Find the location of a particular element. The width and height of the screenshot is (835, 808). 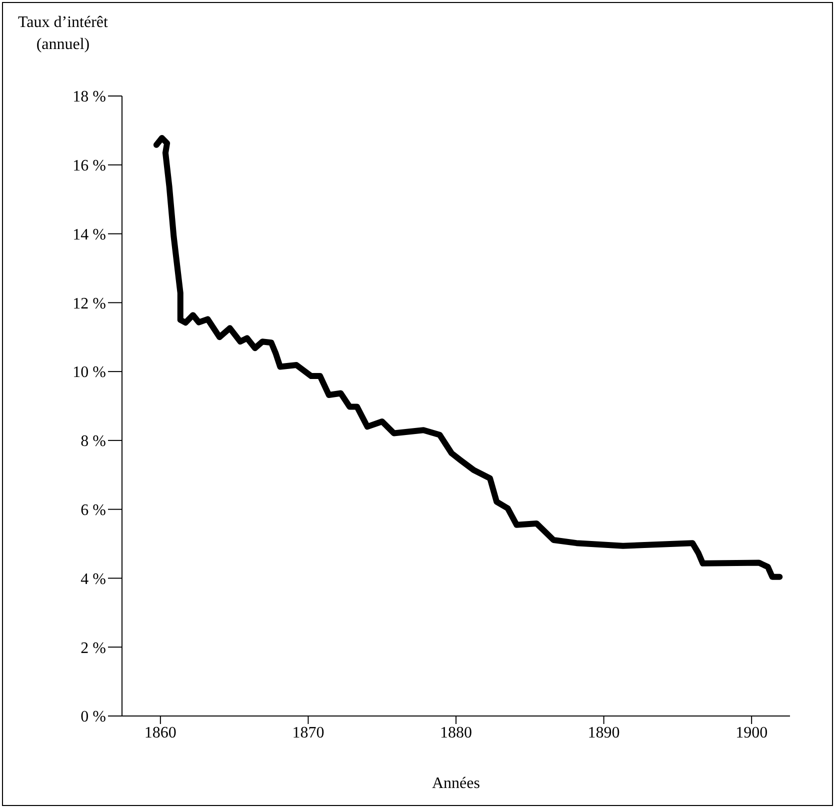

y-tick-label: 12 % is located at coordinates (89, 303).